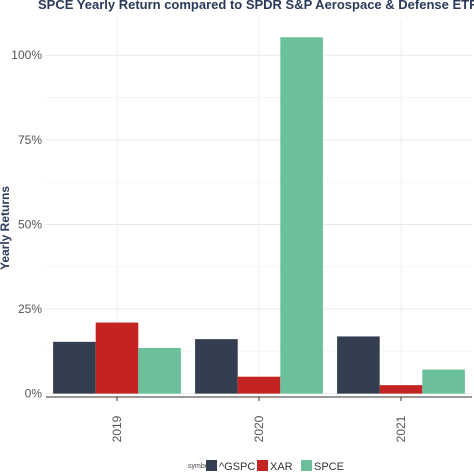  Describe the element at coordinates (30, 309) in the screenshot. I see `y-tick-label: 25%` at that location.